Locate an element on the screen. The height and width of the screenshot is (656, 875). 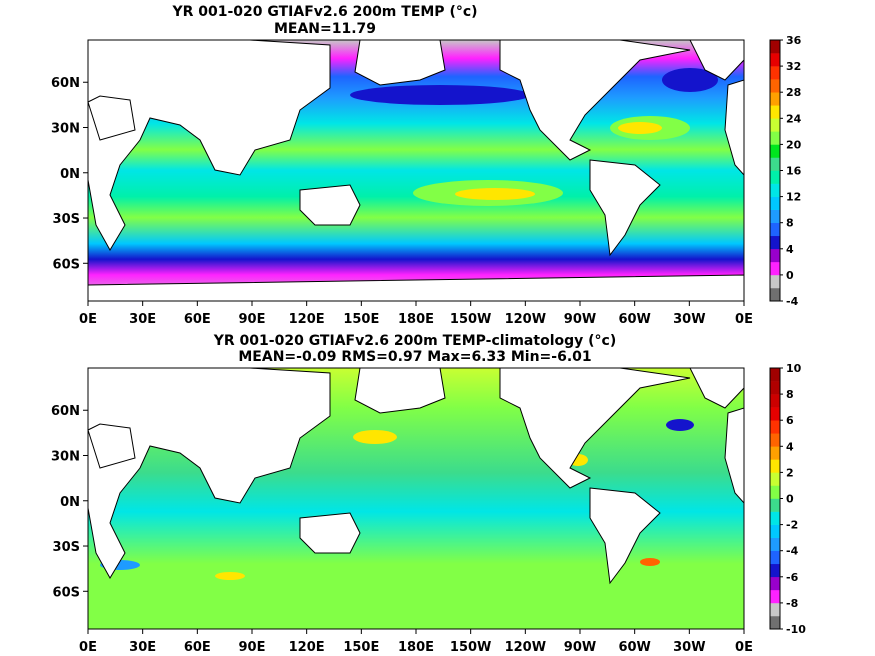
y-tick-label: 30N is located at coordinates (65, 129).